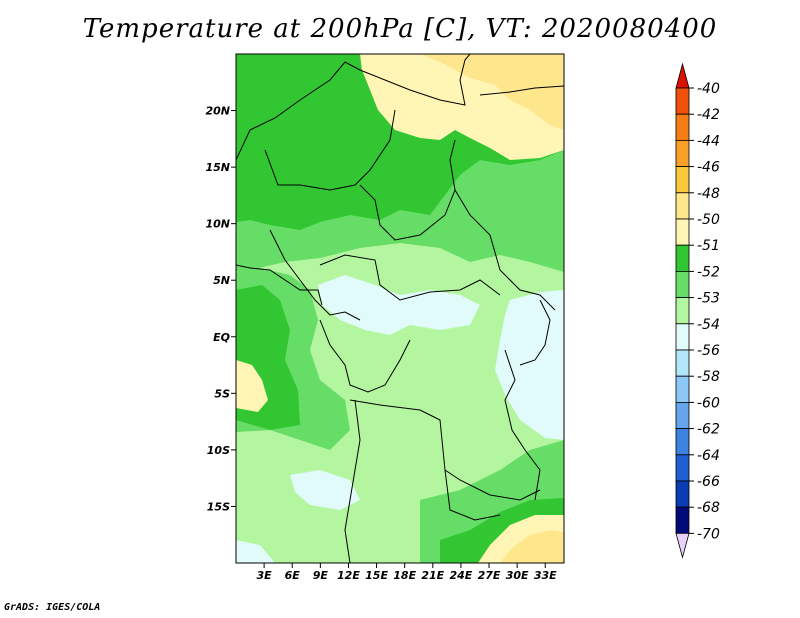  What do you see at coordinates (708, 246) in the screenshot?
I see `colorbar-label: -51` at bounding box center [708, 246].